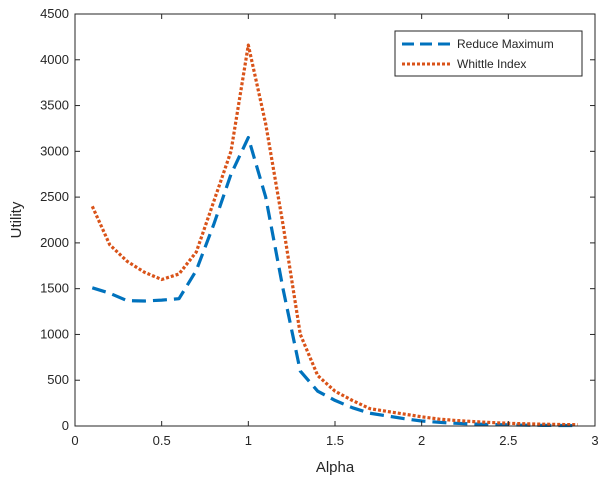 The height and width of the screenshot is (484, 598). Describe the element at coordinates (54, 59) in the screenshot. I see `y-tick-label: 4000` at that location.